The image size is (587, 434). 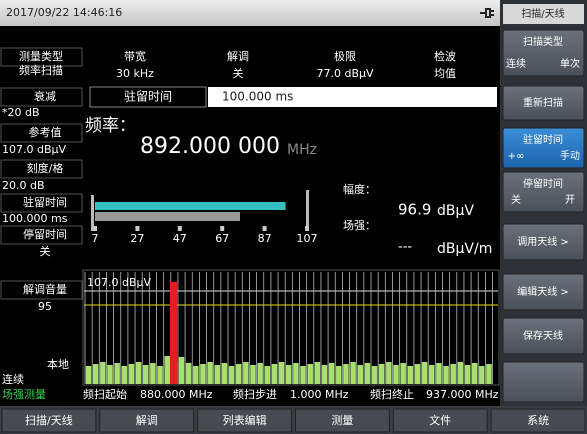 I want to click on softkey-option: 连续, so click(x=516, y=63).